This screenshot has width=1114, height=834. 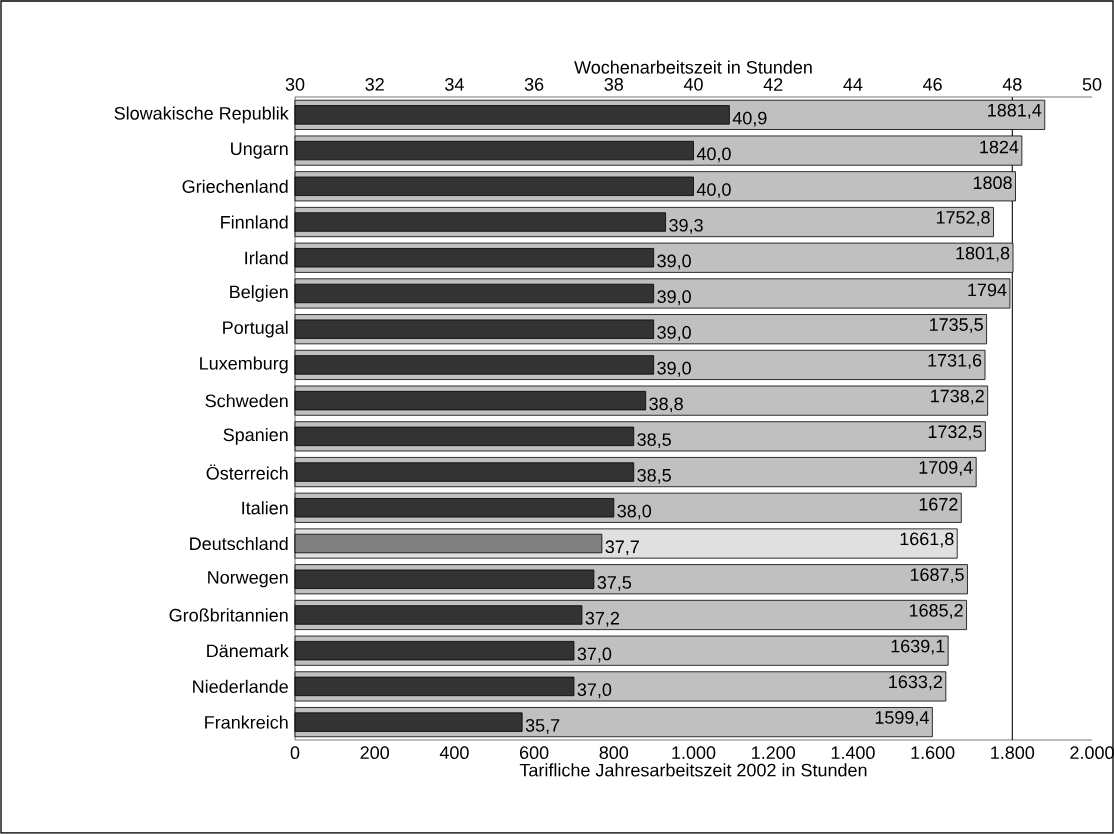 What do you see at coordinates (918, 647) in the screenshot?
I see `data-label: 1639,1` at bounding box center [918, 647].